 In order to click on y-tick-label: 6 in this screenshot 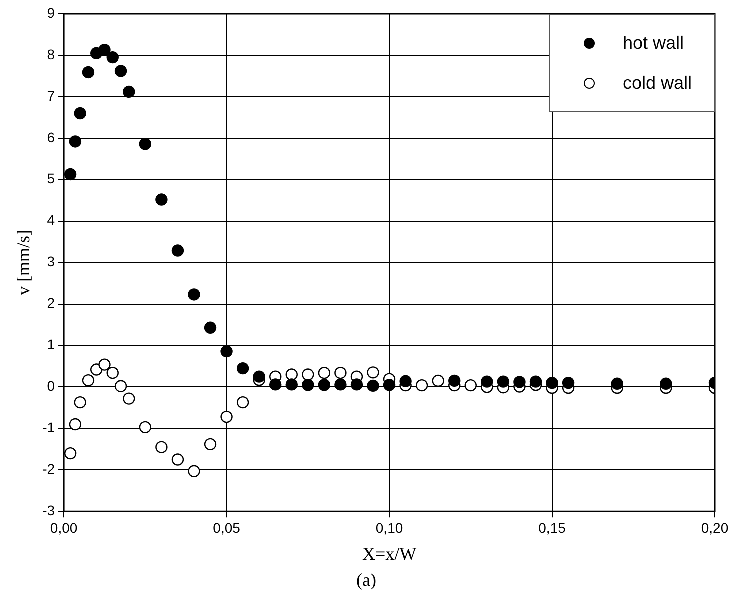, I will do `click(51, 137)`.